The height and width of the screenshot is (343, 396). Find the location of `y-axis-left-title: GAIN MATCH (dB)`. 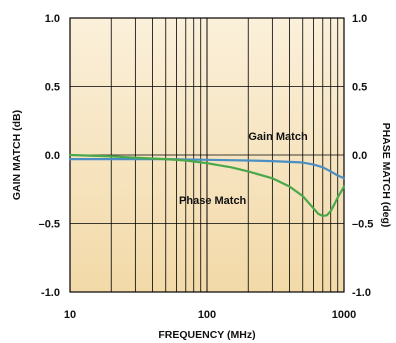

y-axis-left-title: GAIN MATCH (dB) is located at coordinates (17, 155).